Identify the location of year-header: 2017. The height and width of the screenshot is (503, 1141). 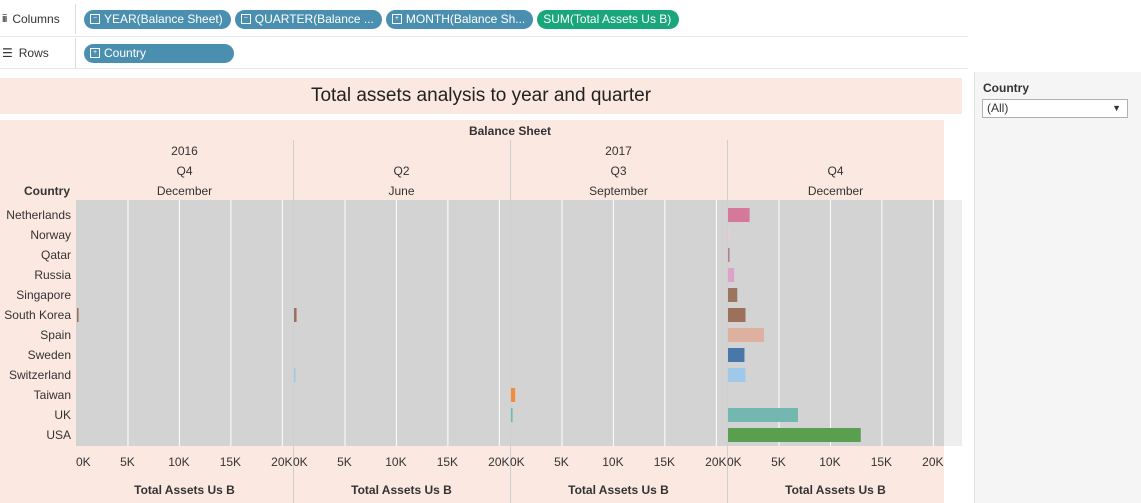
(618, 151).